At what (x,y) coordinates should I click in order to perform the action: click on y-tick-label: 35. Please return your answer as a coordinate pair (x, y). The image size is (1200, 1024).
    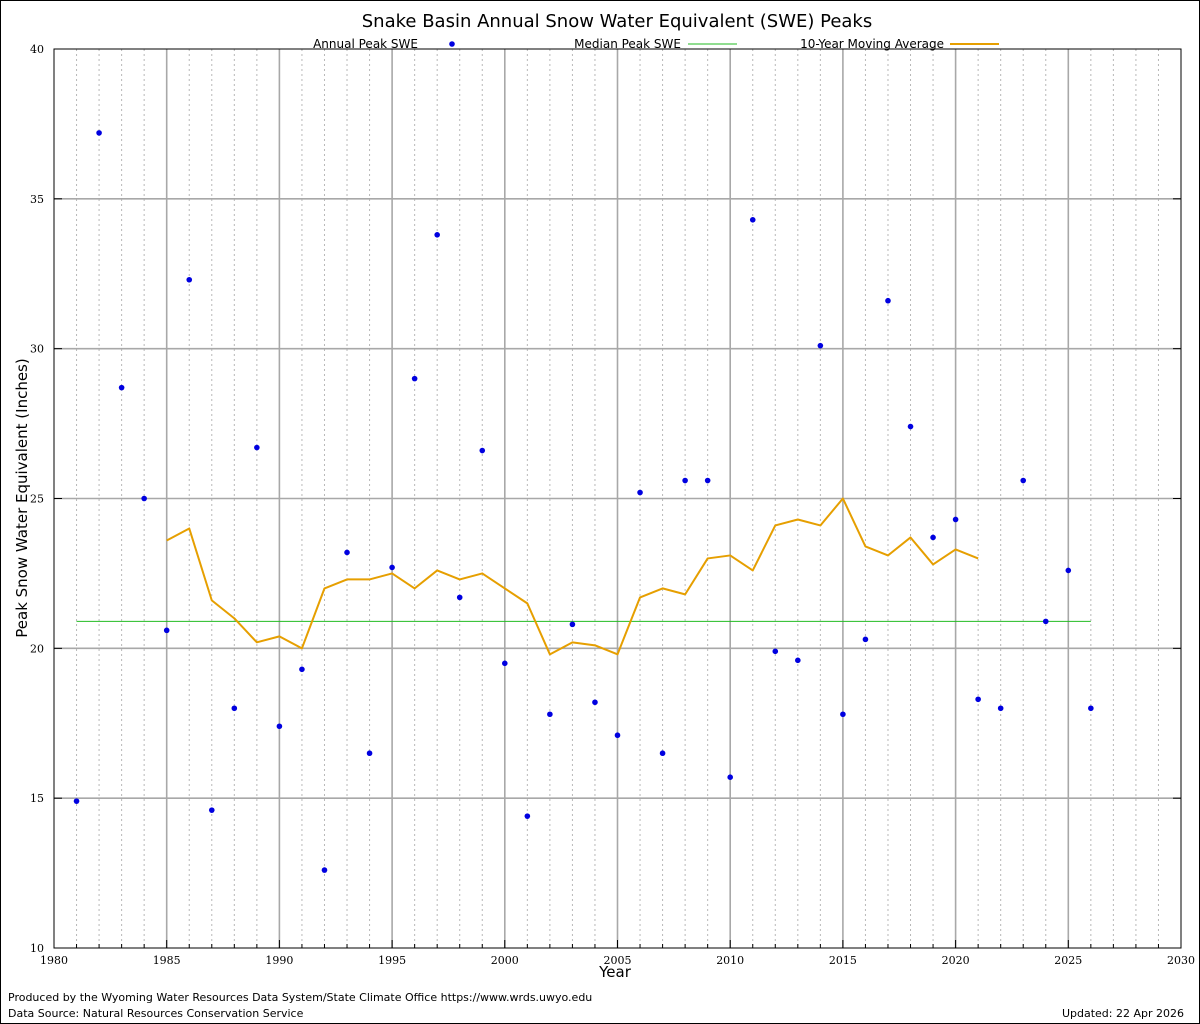
    Looking at the image, I should click on (37, 199).